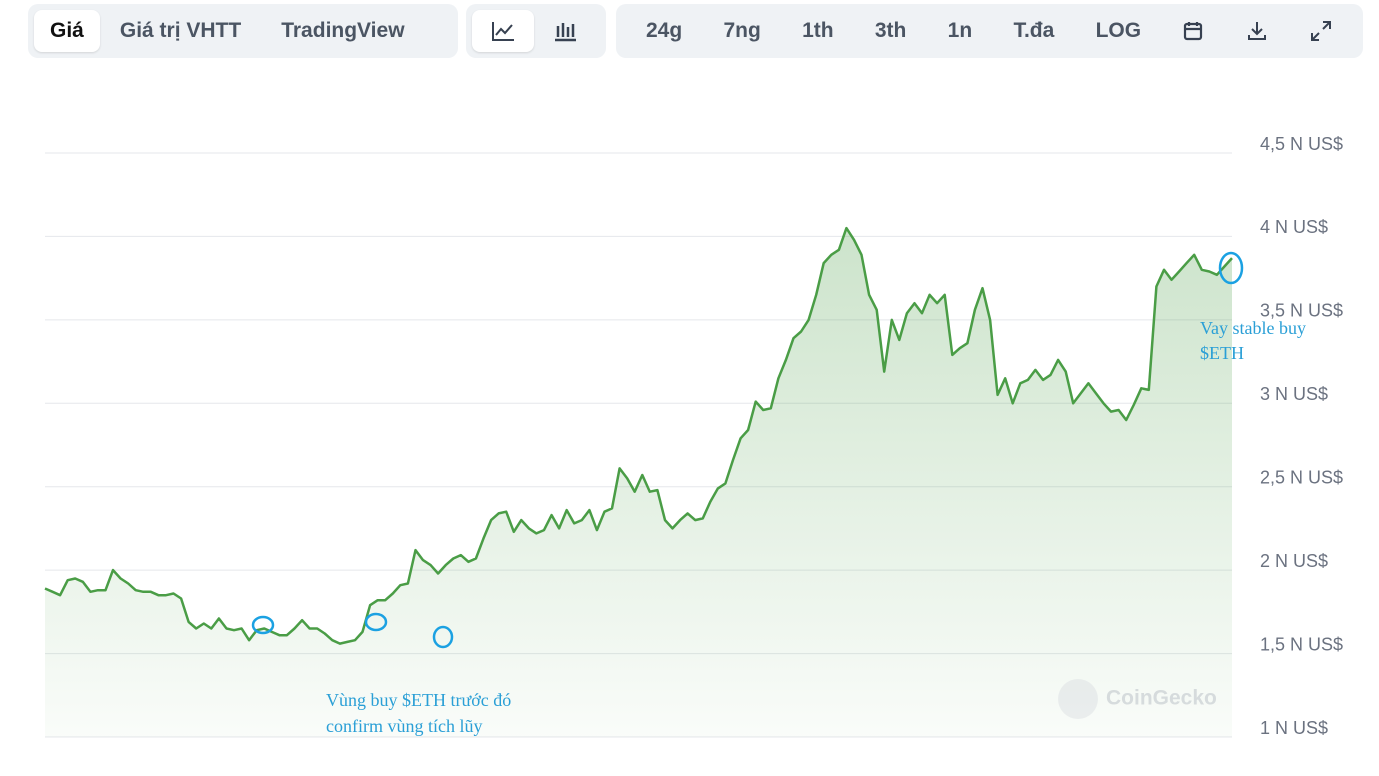  I want to click on range-button: 1n, so click(960, 30).